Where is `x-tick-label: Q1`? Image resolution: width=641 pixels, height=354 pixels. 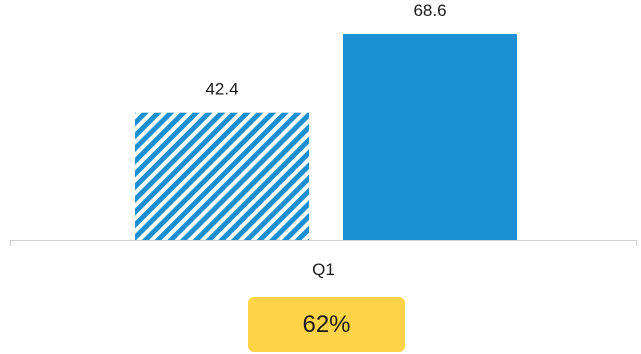
x-tick-label: Q1 is located at coordinates (323, 269).